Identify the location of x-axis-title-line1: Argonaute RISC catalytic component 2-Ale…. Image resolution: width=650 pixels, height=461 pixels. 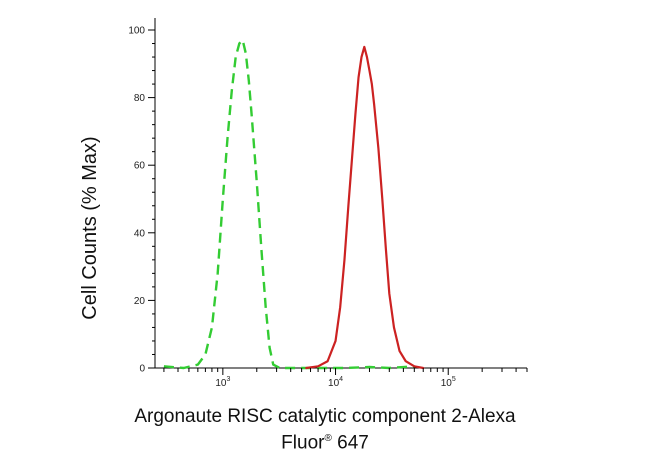
(325, 416).